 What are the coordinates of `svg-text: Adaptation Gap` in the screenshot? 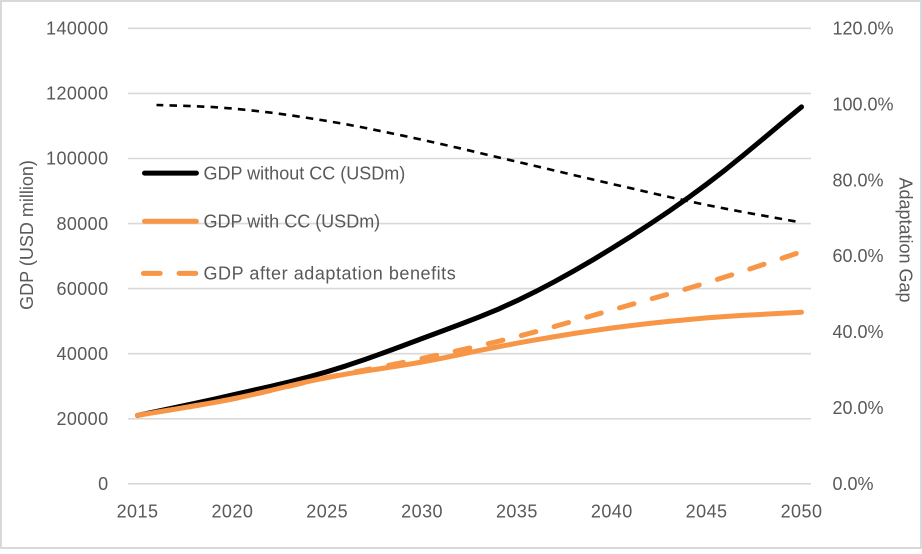 It's located at (906, 239).